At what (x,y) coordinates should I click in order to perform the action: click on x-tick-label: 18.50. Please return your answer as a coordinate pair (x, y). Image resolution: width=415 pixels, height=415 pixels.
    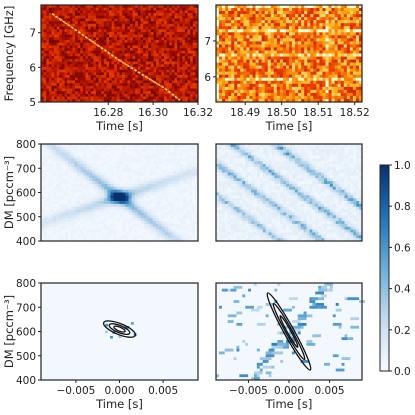
    Looking at the image, I should click on (282, 113).